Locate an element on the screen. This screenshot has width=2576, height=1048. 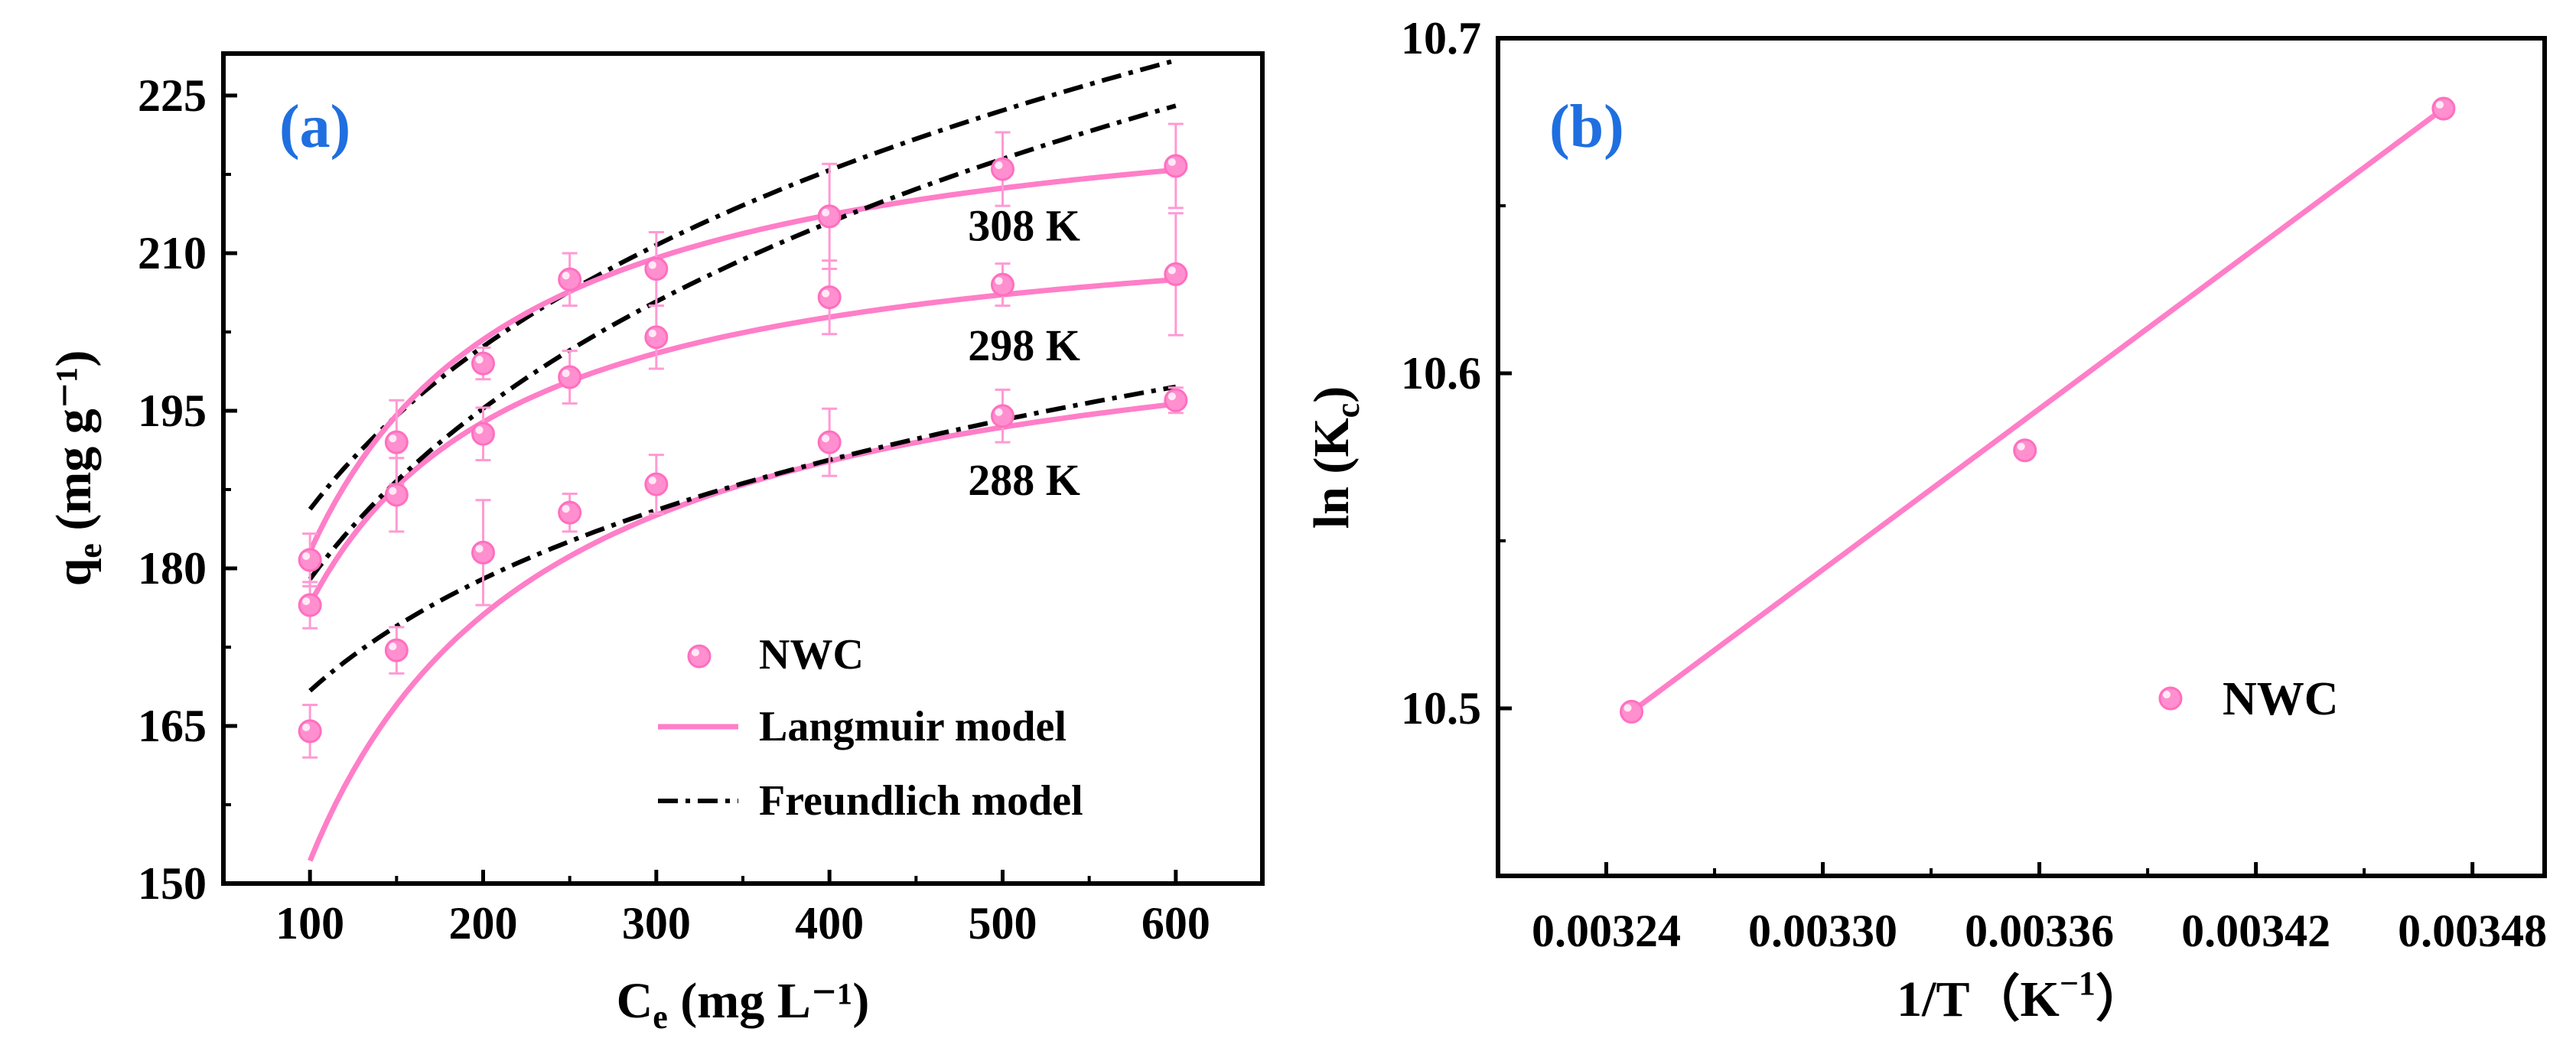
y-axis-title-a: qe (mg g⁻¹) is located at coordinates (78, 468).